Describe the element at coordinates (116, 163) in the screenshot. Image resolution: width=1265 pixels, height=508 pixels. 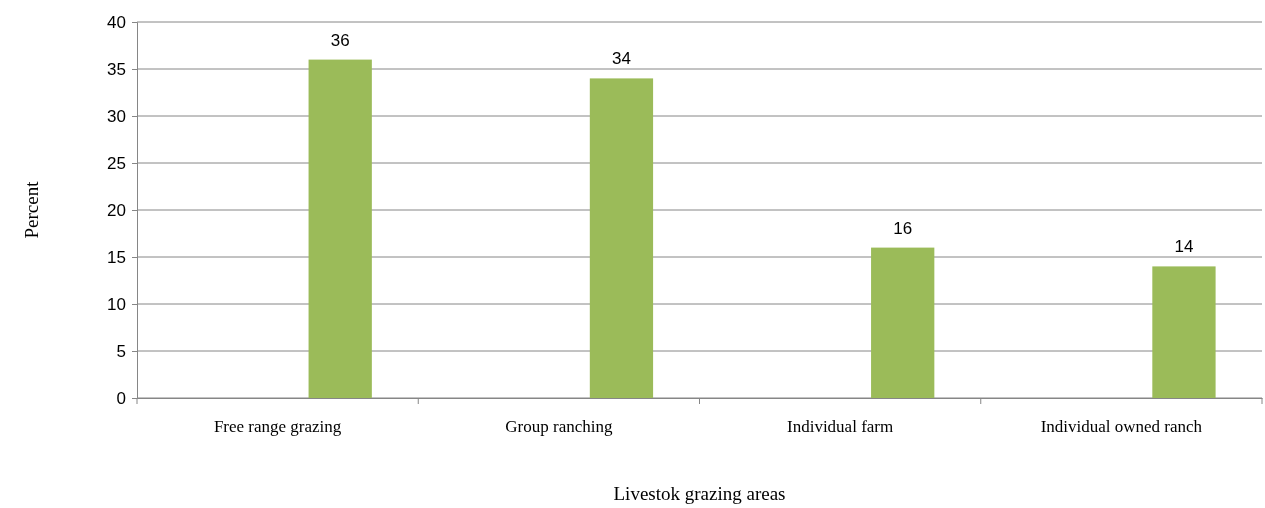
I see `y-tick-label: 25` at that location.